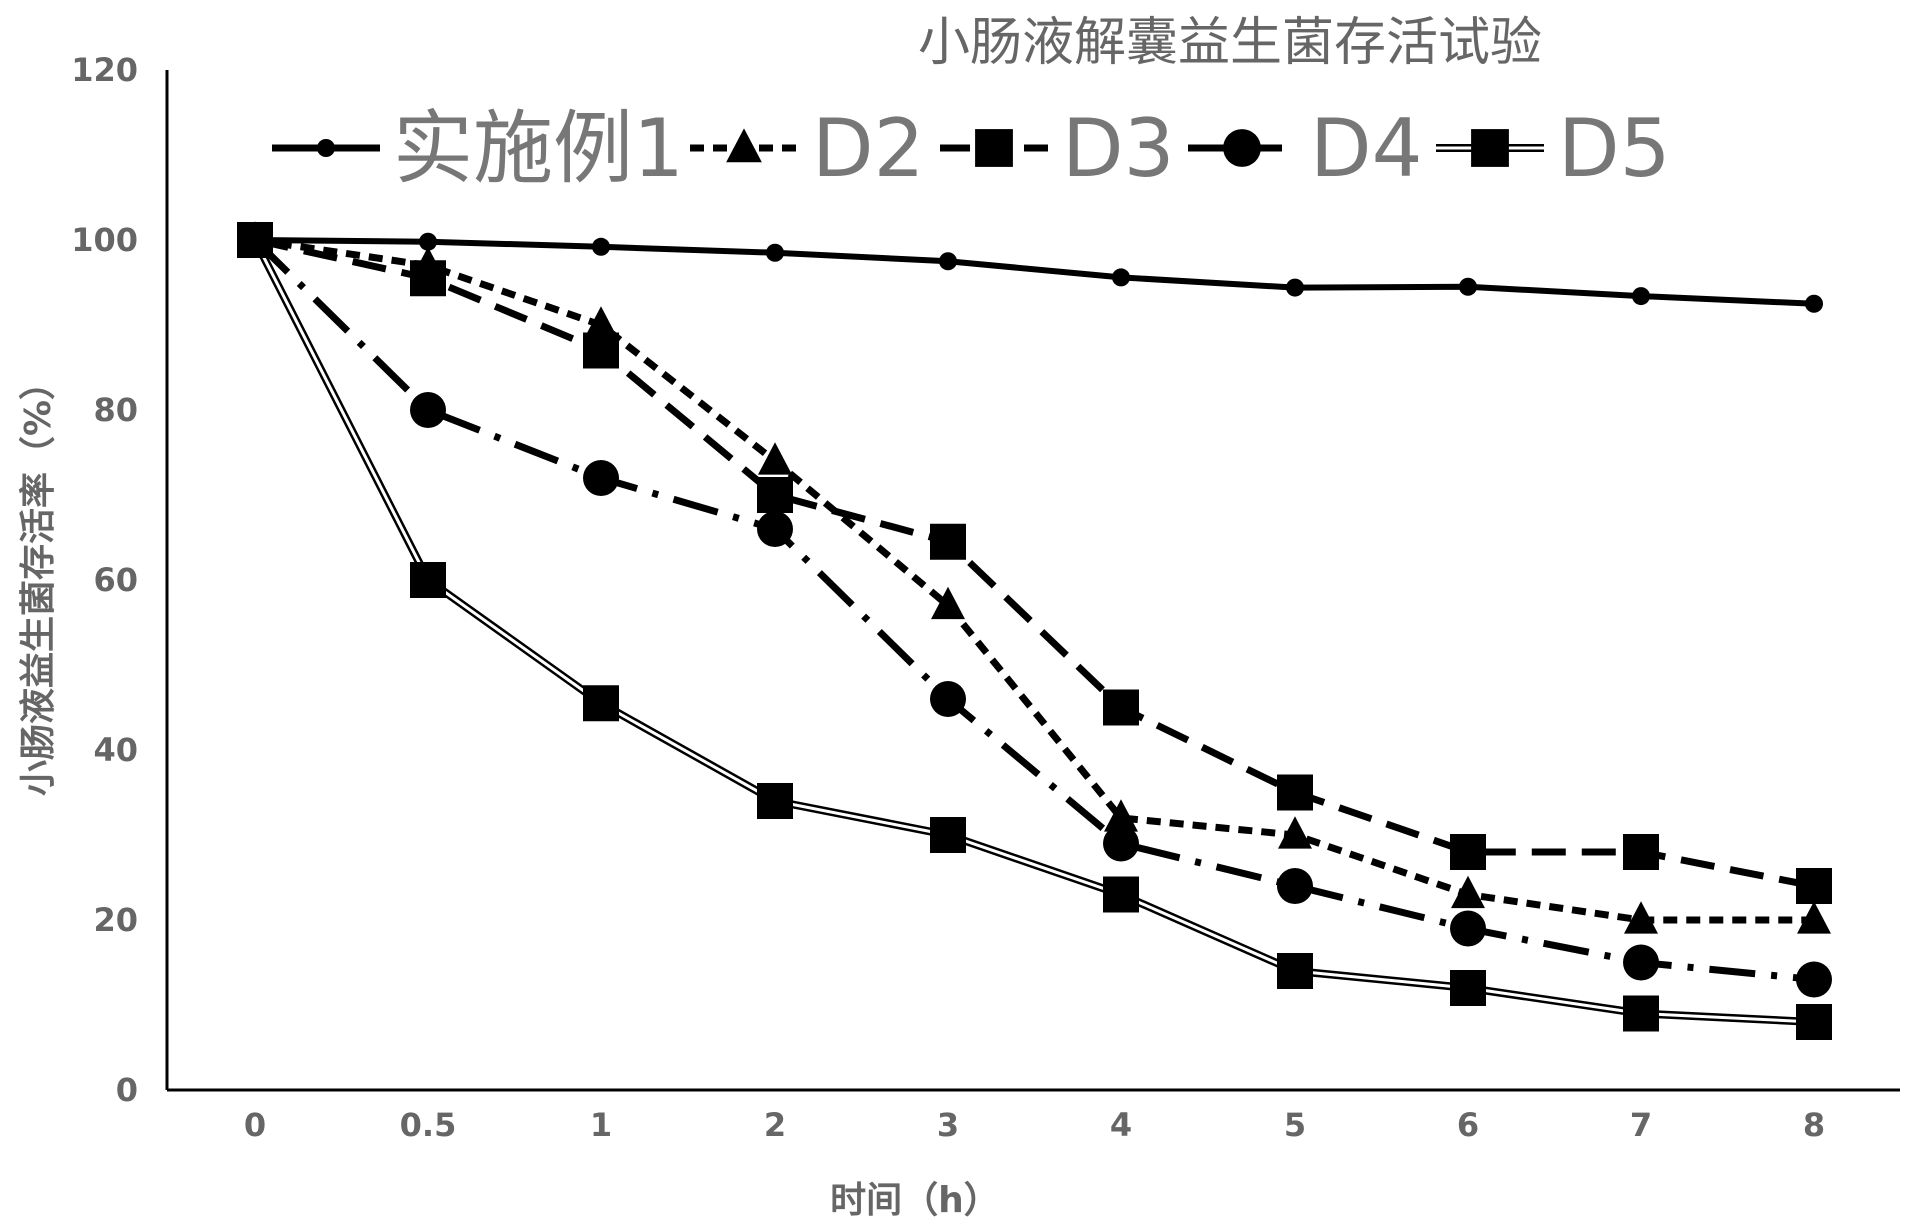 Image resolution: width=1907 pixels, height=1231 pixels. I want to click on x-tick-label: 4, so click(1121, 1125).